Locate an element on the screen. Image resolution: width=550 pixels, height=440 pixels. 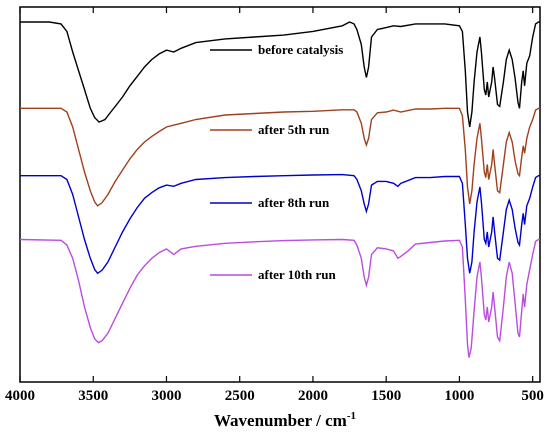
x-tick-label-3000: 3000 is located at coordinates (166, 396).